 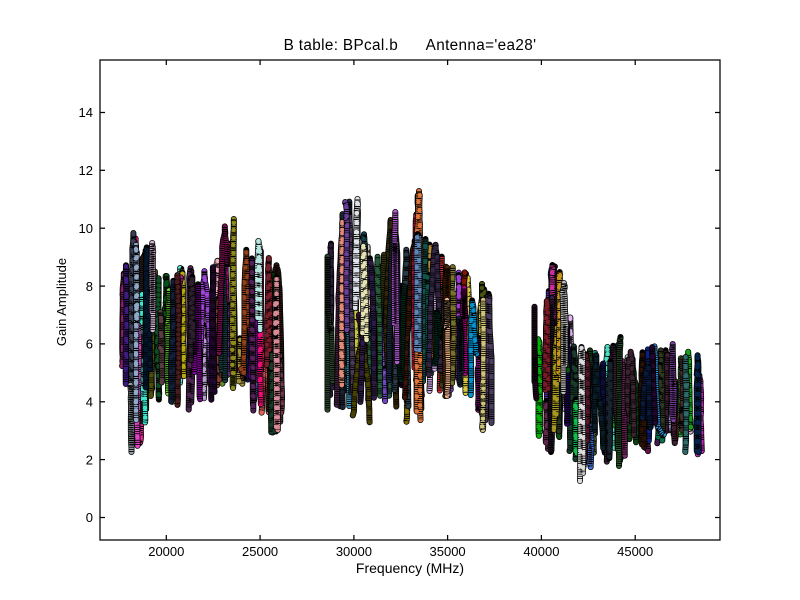 What do you see at coordinates (86, 228) in the screenshot?
I see `svg-text: 10` at bounding box center [86, 228].